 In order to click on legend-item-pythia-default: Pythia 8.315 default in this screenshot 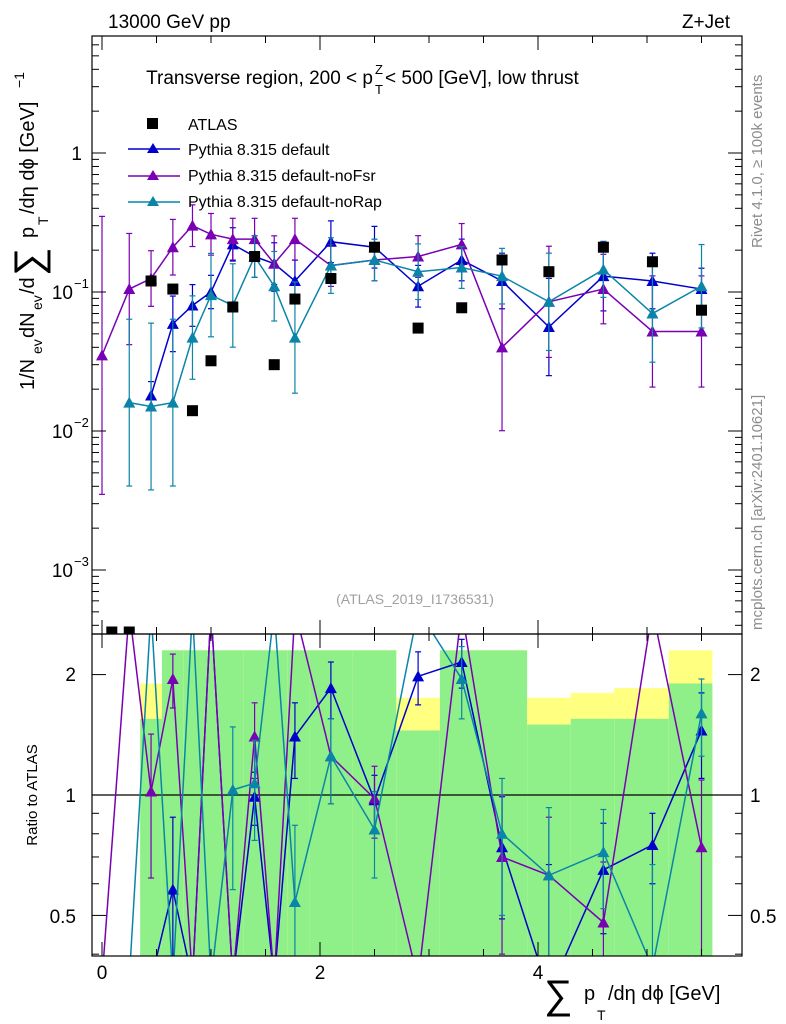, I will do `click(229, 150)`.